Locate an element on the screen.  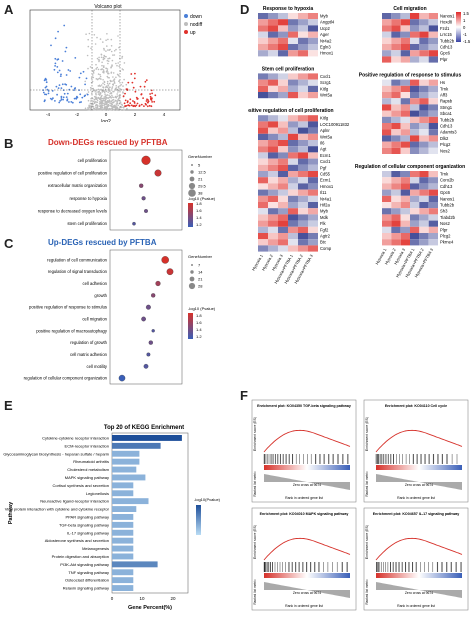
term-label: cell motility is located at coordinates (97, 366).